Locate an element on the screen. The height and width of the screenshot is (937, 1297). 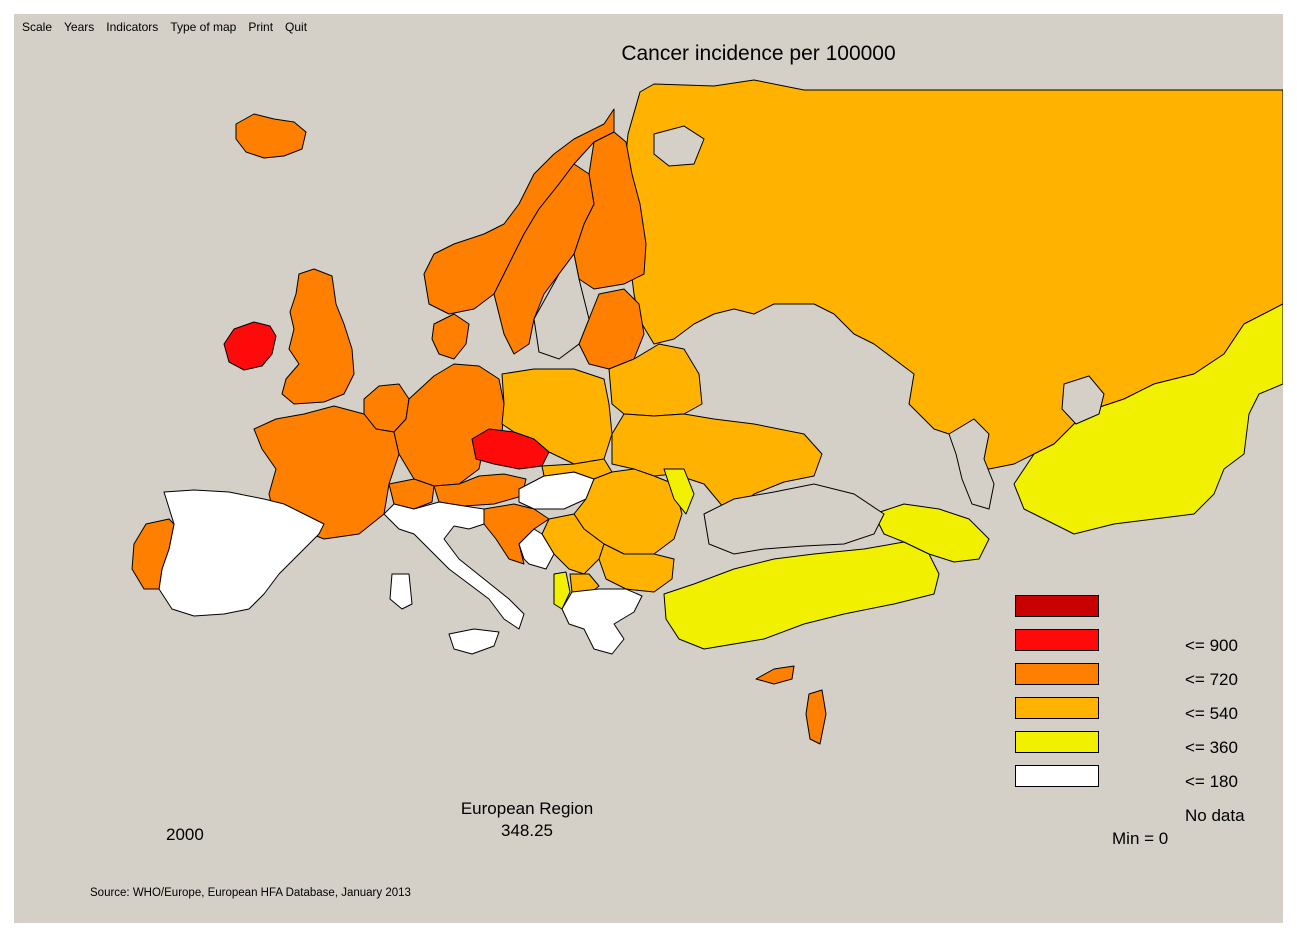
region-sardinia is located at coordinates (401, 591).